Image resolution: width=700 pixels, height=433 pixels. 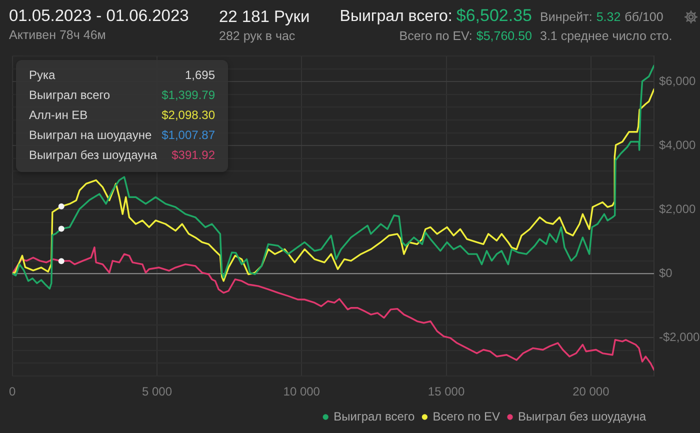 What do you see at coordinates (591, 391) in the screenshot?
I see `x-tick-label: 20 000` at bounding box center [591, 391].